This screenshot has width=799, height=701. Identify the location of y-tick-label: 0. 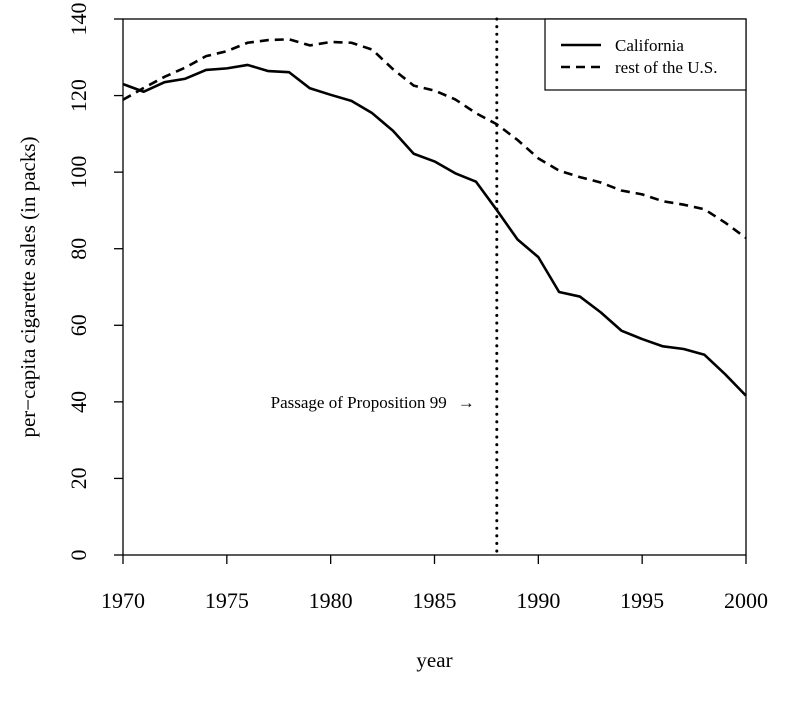
(78, 555).